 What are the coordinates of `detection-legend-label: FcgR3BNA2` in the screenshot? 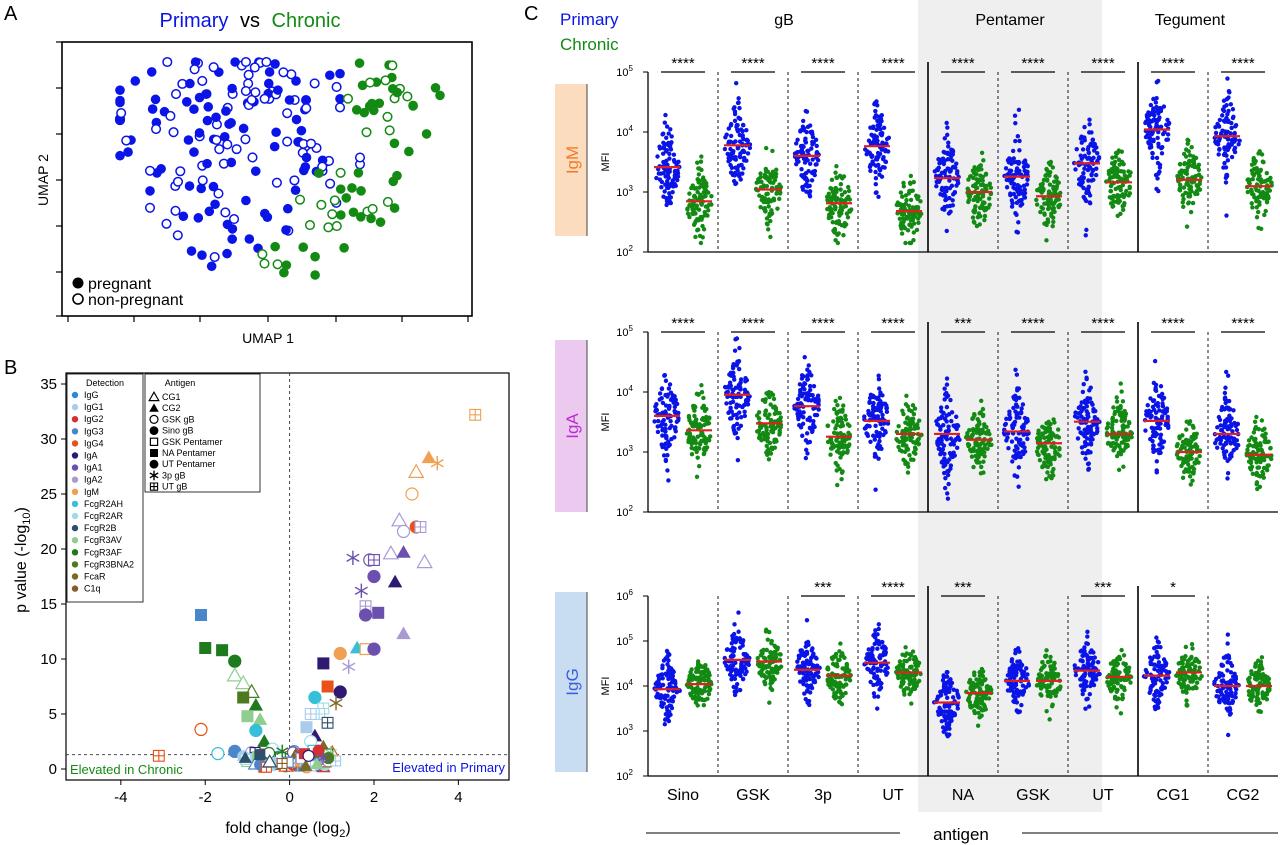 It's located at (109, 564).